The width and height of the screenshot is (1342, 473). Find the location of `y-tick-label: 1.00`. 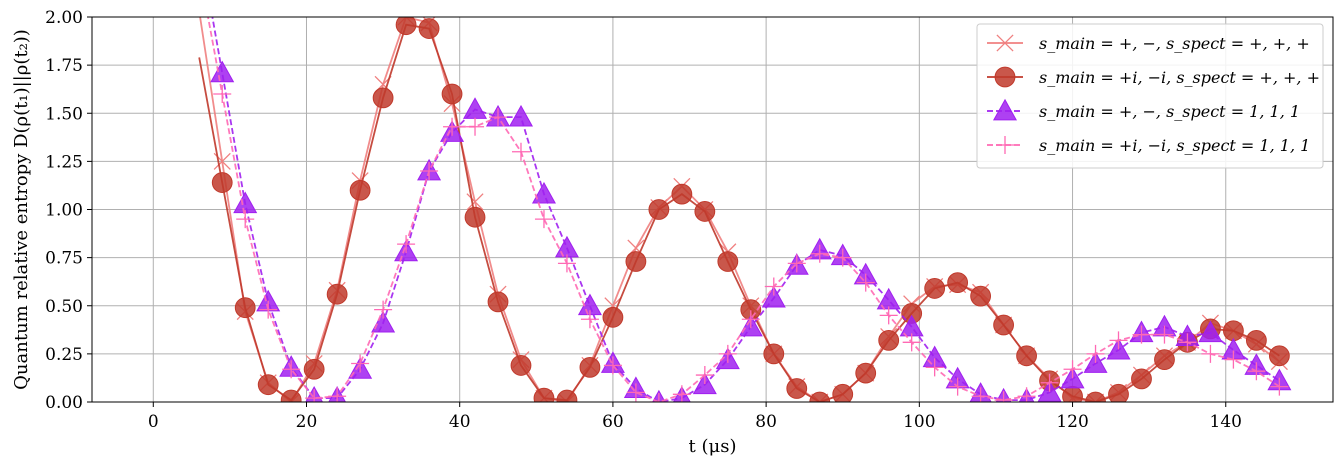

y-tick-label: 1.00 is located at coordinates (64, 211).